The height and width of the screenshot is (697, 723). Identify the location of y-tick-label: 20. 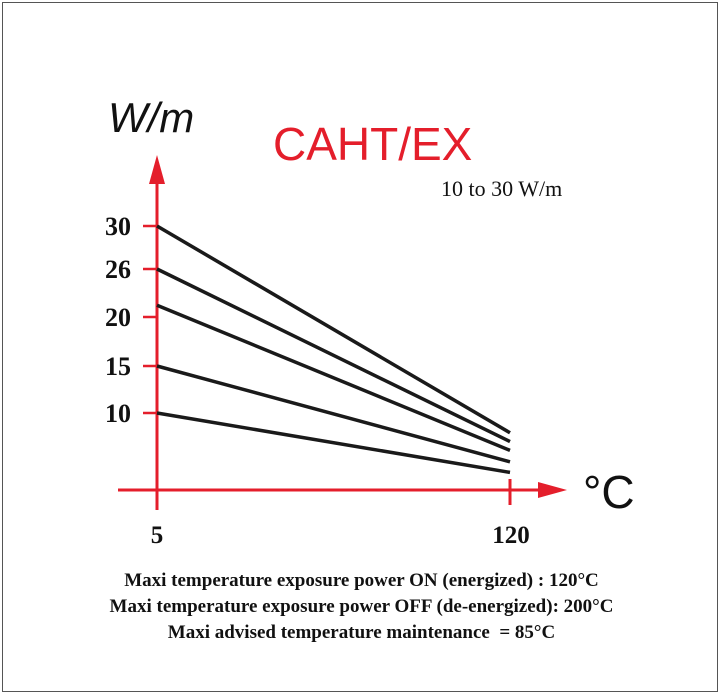
(118, 317).